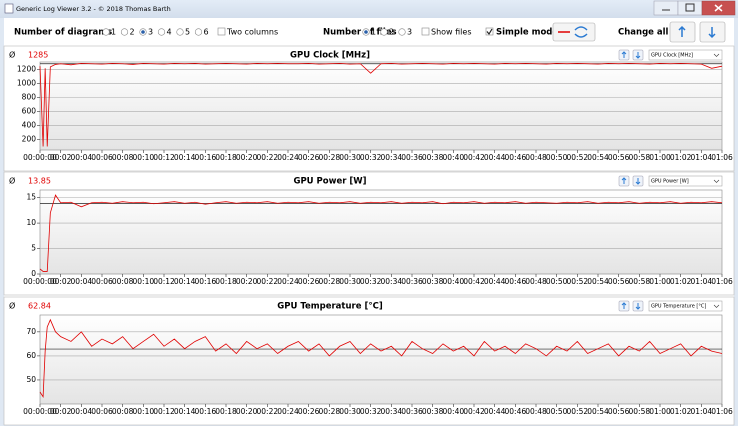 The image size is (738, 426). Describe the element at coordinates (31, 355) in the screenshot. I see `y-tick-label: 60` at that location.